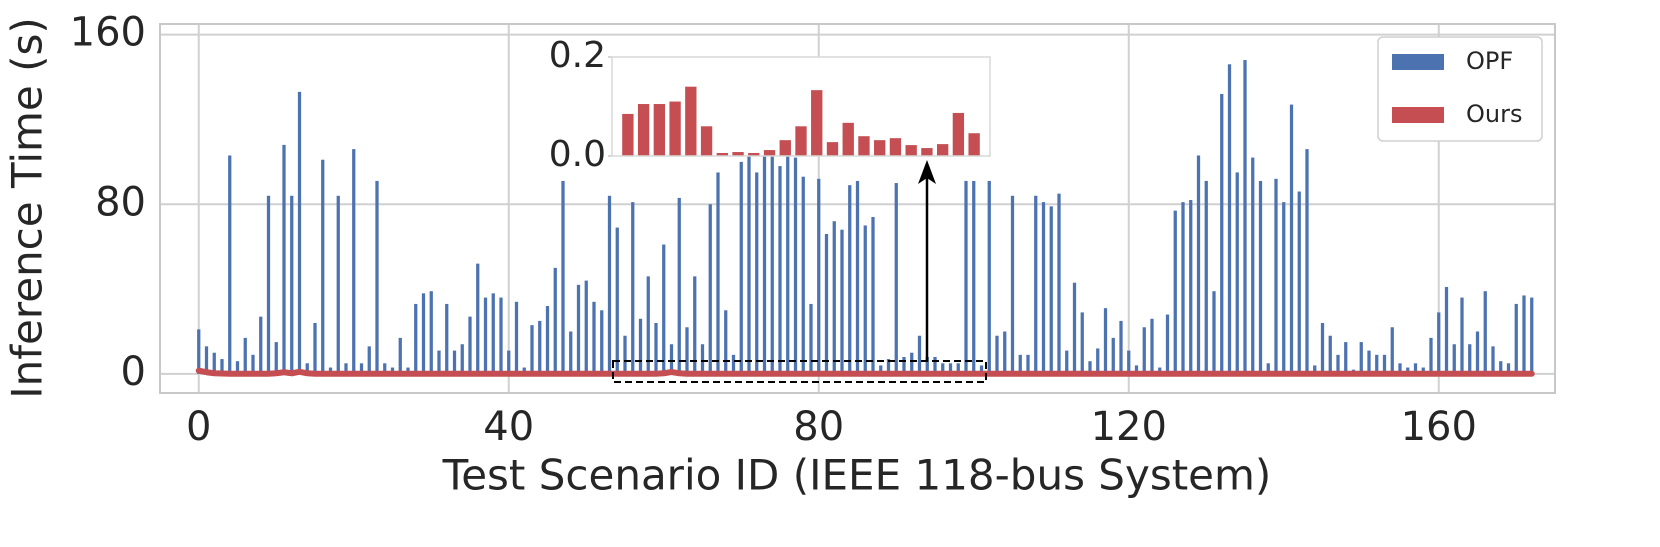 Image resolution: width=1660 pixels, height=547 pixels. I want to click on inset-frame, so click(801, 106).